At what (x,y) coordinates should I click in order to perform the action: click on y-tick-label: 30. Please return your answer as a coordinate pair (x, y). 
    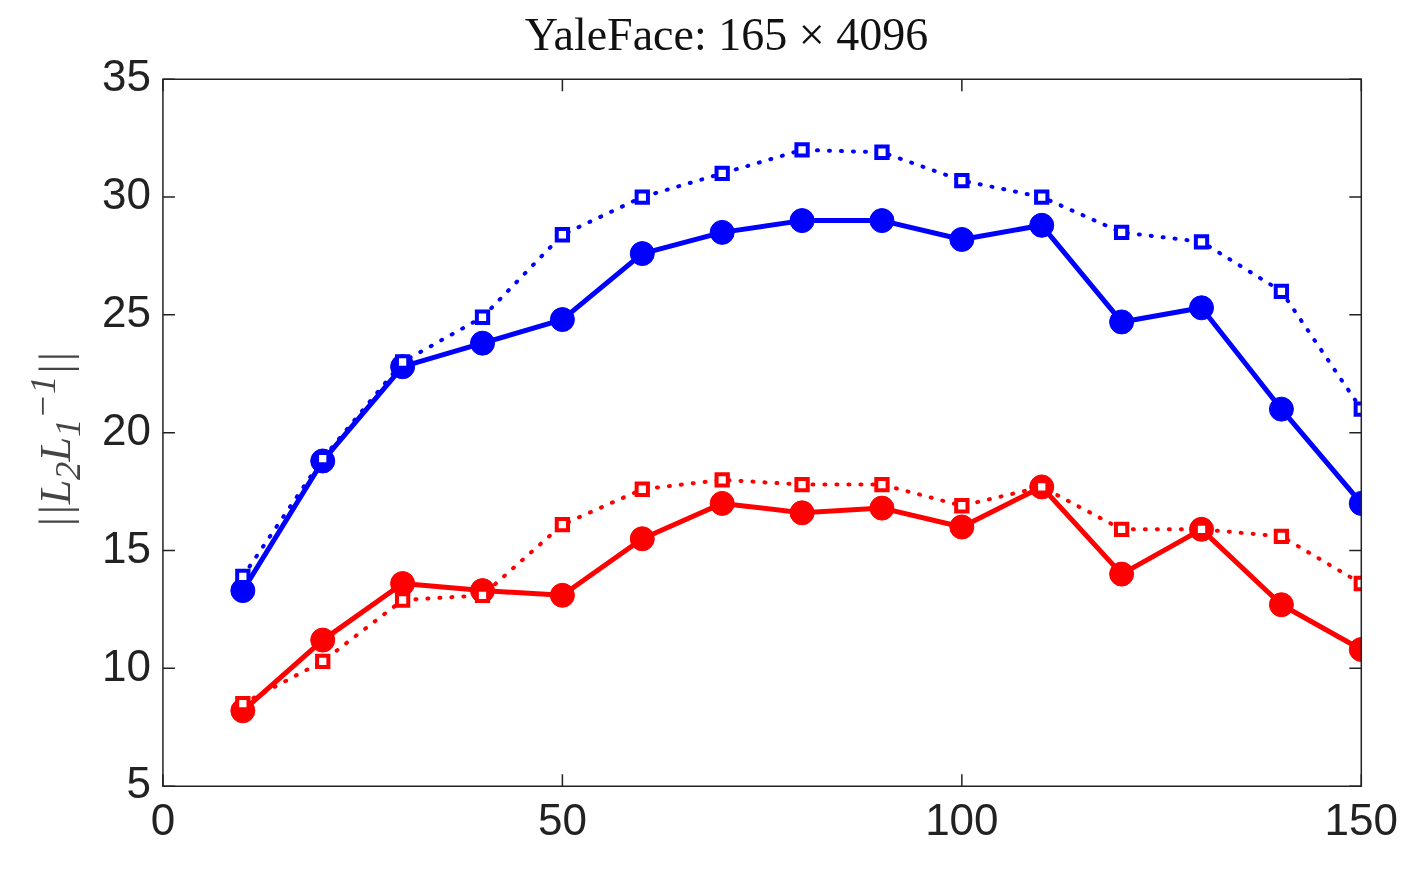
    Looking at the image, I should click on (126, 194).